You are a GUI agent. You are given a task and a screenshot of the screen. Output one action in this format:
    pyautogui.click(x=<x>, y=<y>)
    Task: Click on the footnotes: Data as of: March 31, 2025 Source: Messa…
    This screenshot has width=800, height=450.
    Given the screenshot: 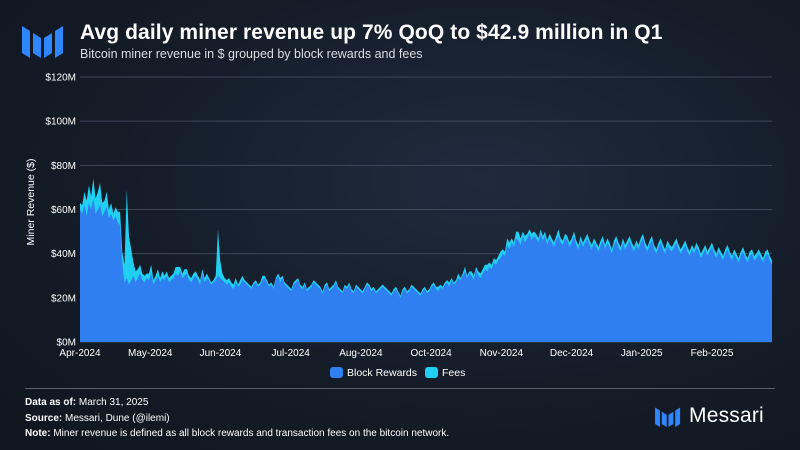 What is the action you would take?
    pyautogui.click(x=237, y=418)
    